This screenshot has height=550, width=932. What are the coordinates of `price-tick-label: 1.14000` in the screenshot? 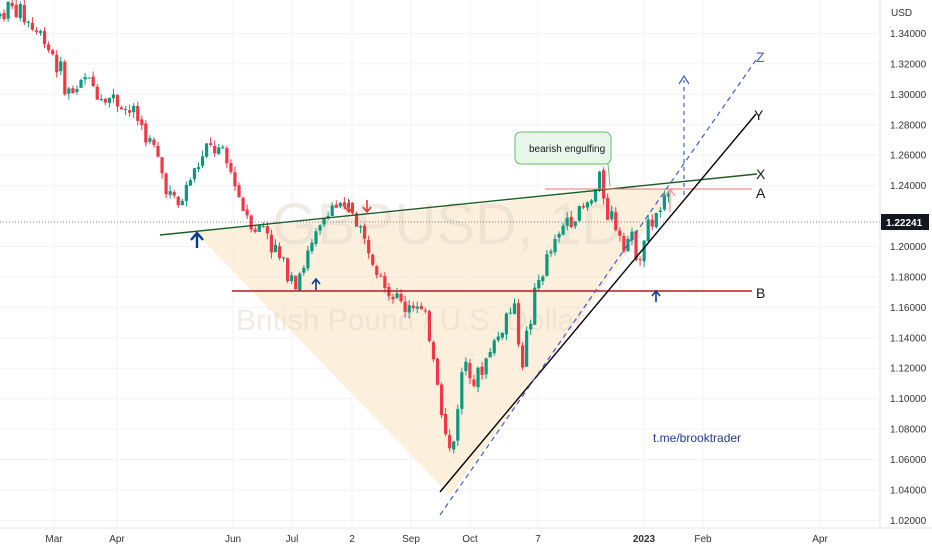 It's located at (908, 338).